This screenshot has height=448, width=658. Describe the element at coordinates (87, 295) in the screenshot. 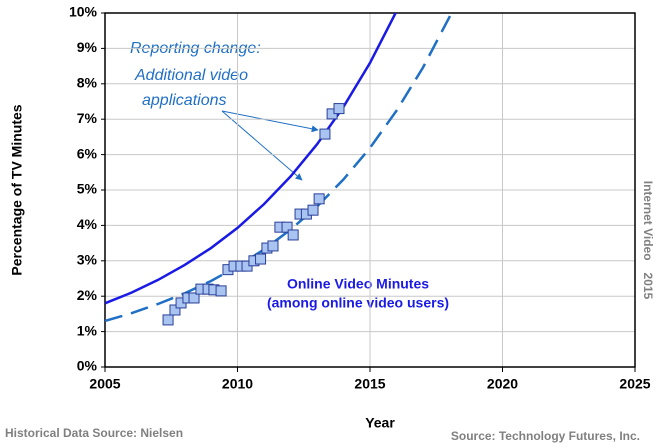

I see `y-tick-label: 2%` at that location.